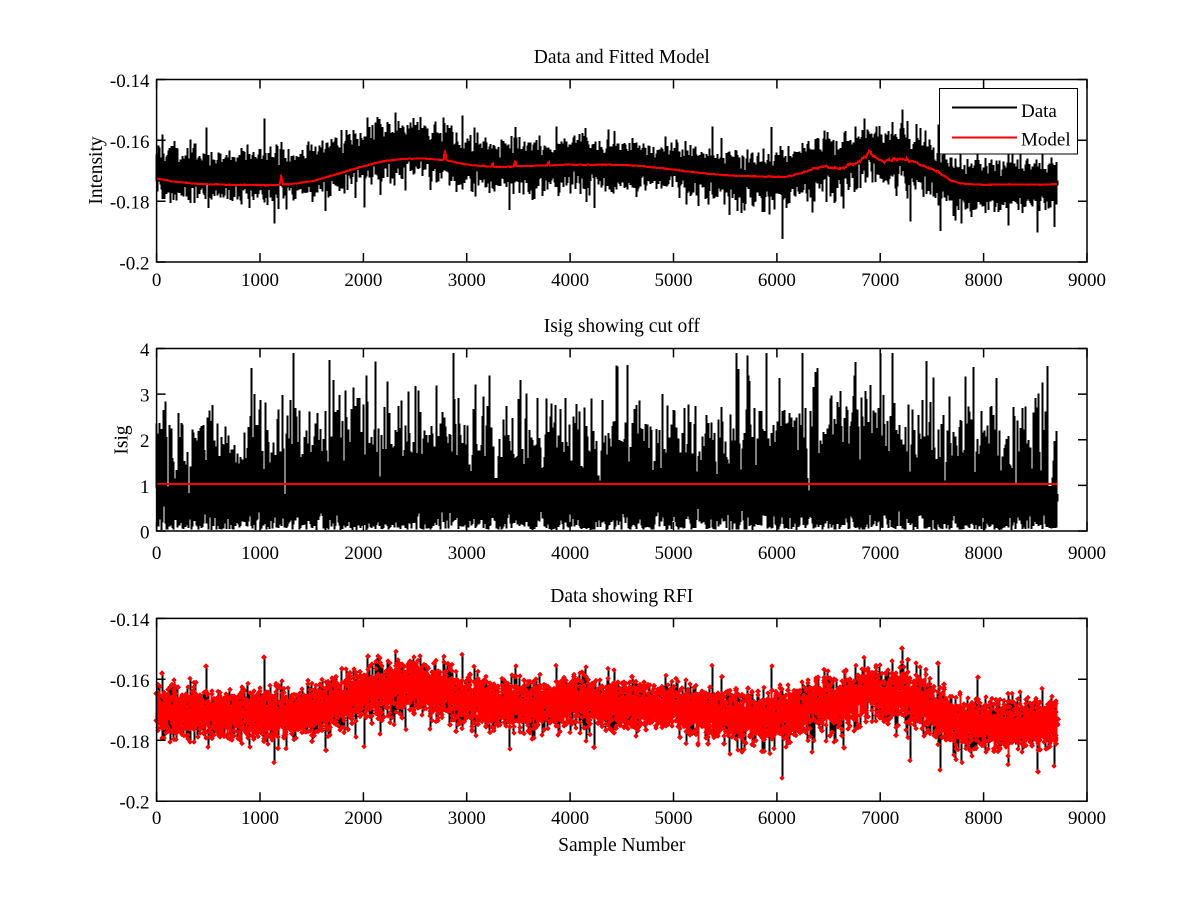  I want to click on svg-text: Data and Fitted Model, so click(622, 57).